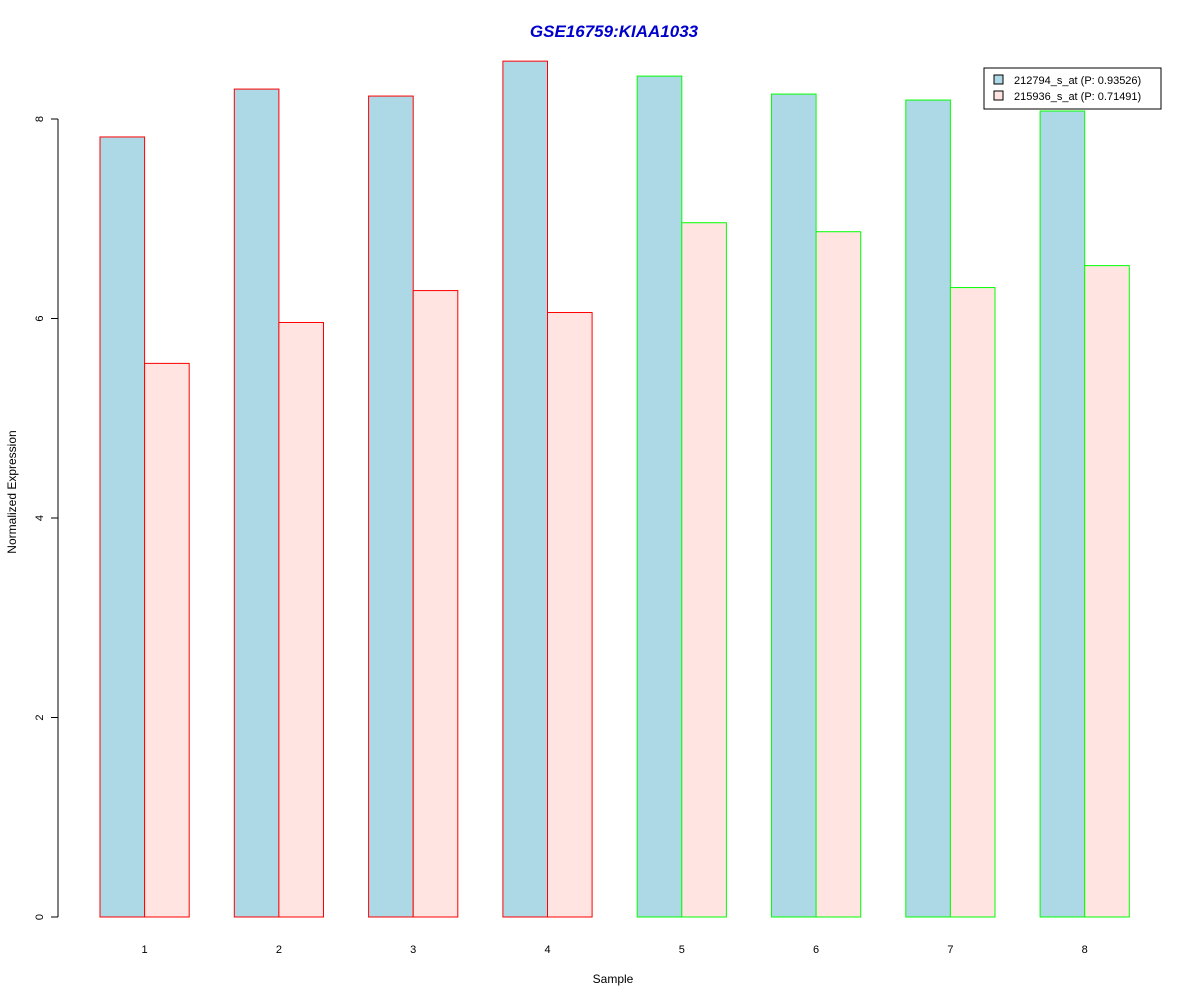  I want to click on chart-title: GSE16759:KIAA1033, so click(614, 31).